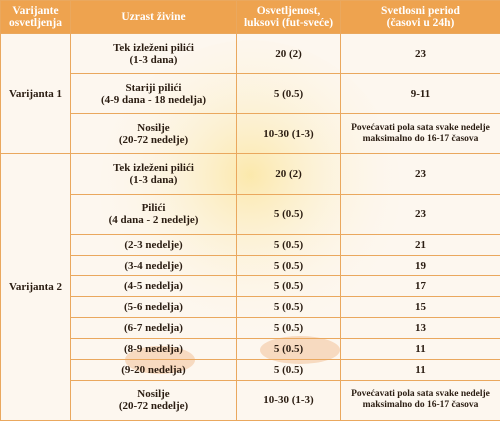 This screenshot has height=421, width=500. I want to click on table-row: (6-7 nedelja) 5 (0.5) 13, so click(250, 328).